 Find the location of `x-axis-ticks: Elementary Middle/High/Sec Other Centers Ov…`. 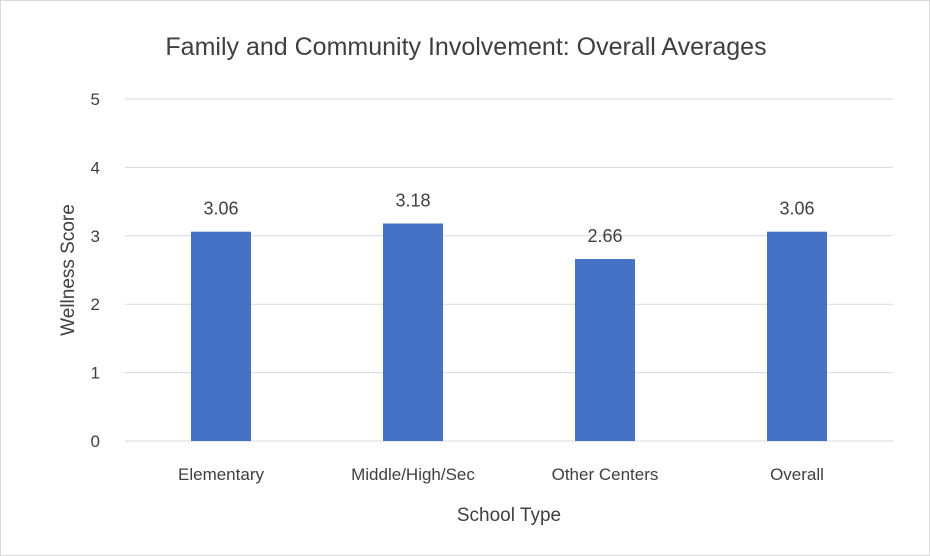

x-axis-ticks: Elementary Middle/High/Sec Other Centers Ov… is located at coordinates (501, 474).